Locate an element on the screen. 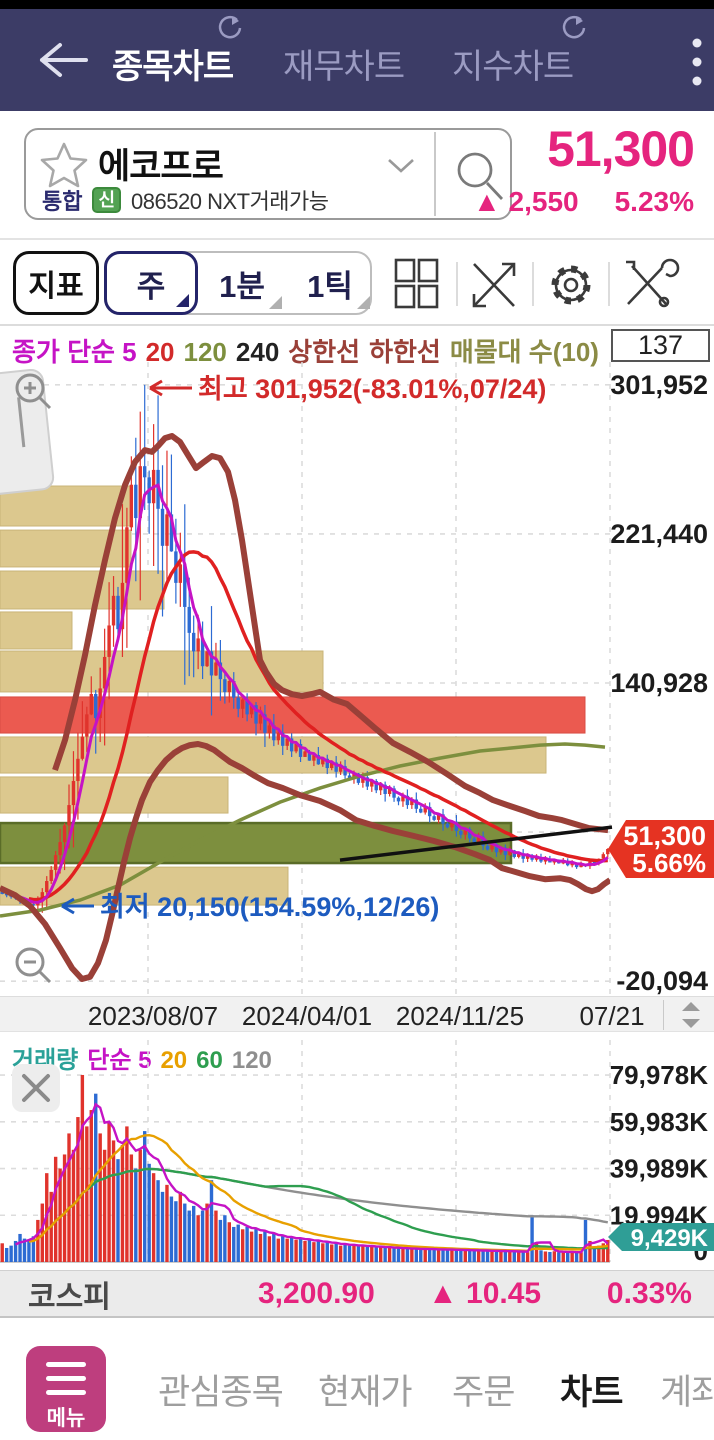  user-trendline is located at coordinates (476, 843).